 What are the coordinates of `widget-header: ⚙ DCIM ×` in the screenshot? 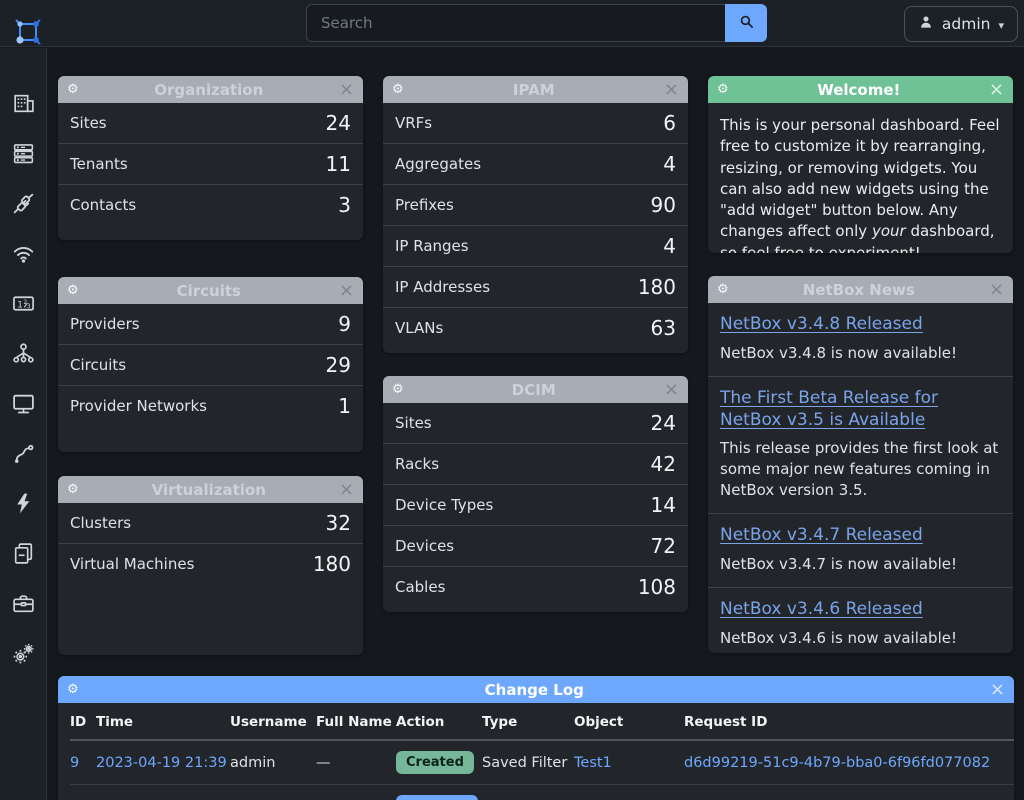 It's located at (535, 389).